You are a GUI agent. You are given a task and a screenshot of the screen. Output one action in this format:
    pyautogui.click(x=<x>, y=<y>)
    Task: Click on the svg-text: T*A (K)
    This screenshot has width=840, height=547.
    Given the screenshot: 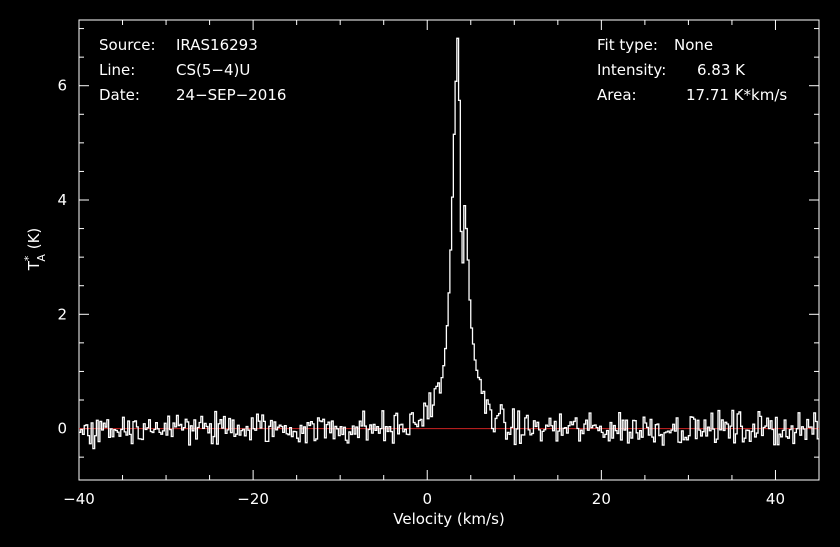 What is the action you would take?
    pyautogui.click(x=35, y=250)
    